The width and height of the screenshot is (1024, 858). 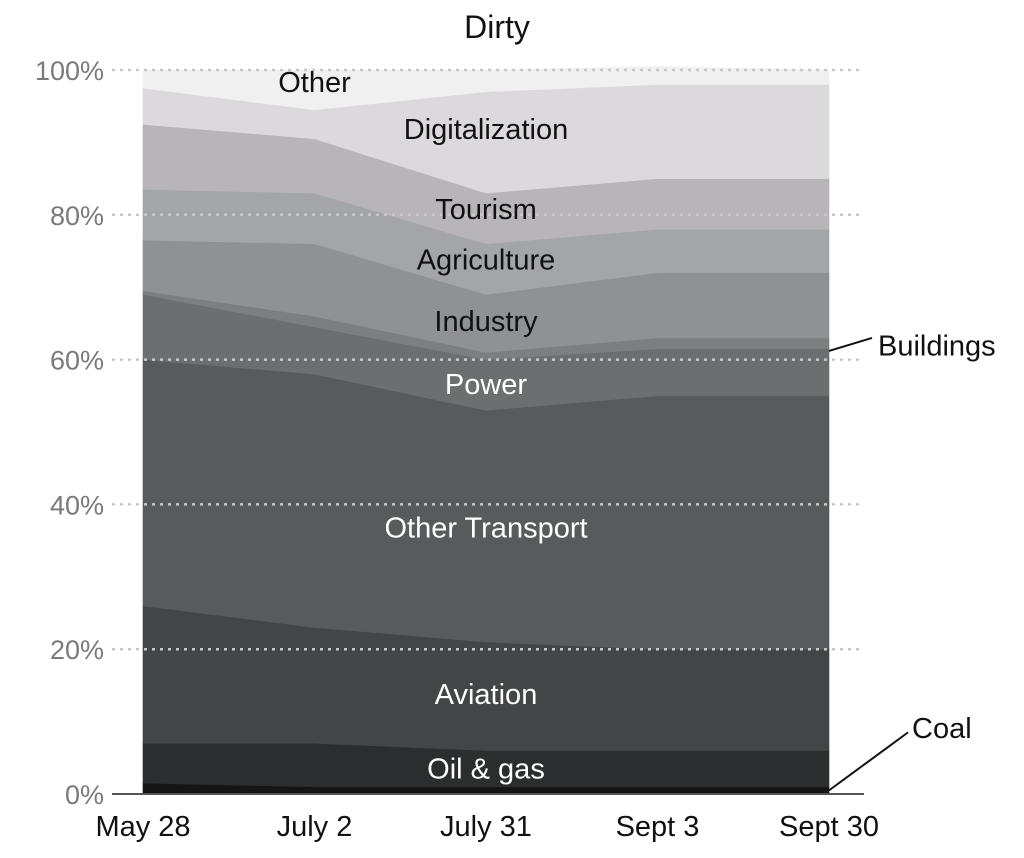 I want to click on x-tick-label: Sept 3, so click(x=658, y=827).